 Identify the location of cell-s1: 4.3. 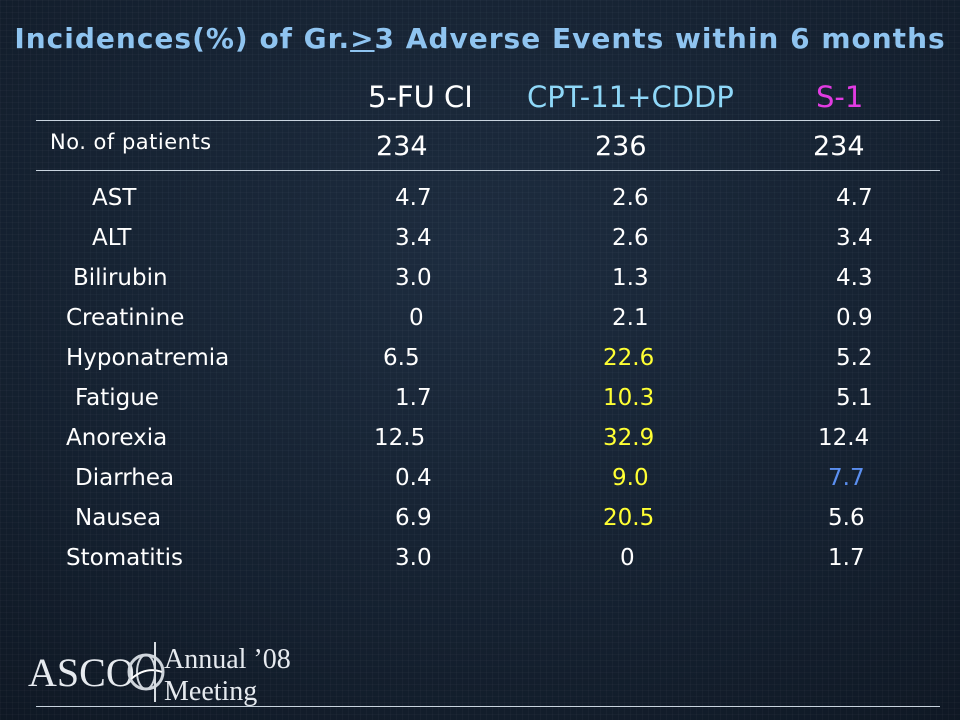
(854, 278).